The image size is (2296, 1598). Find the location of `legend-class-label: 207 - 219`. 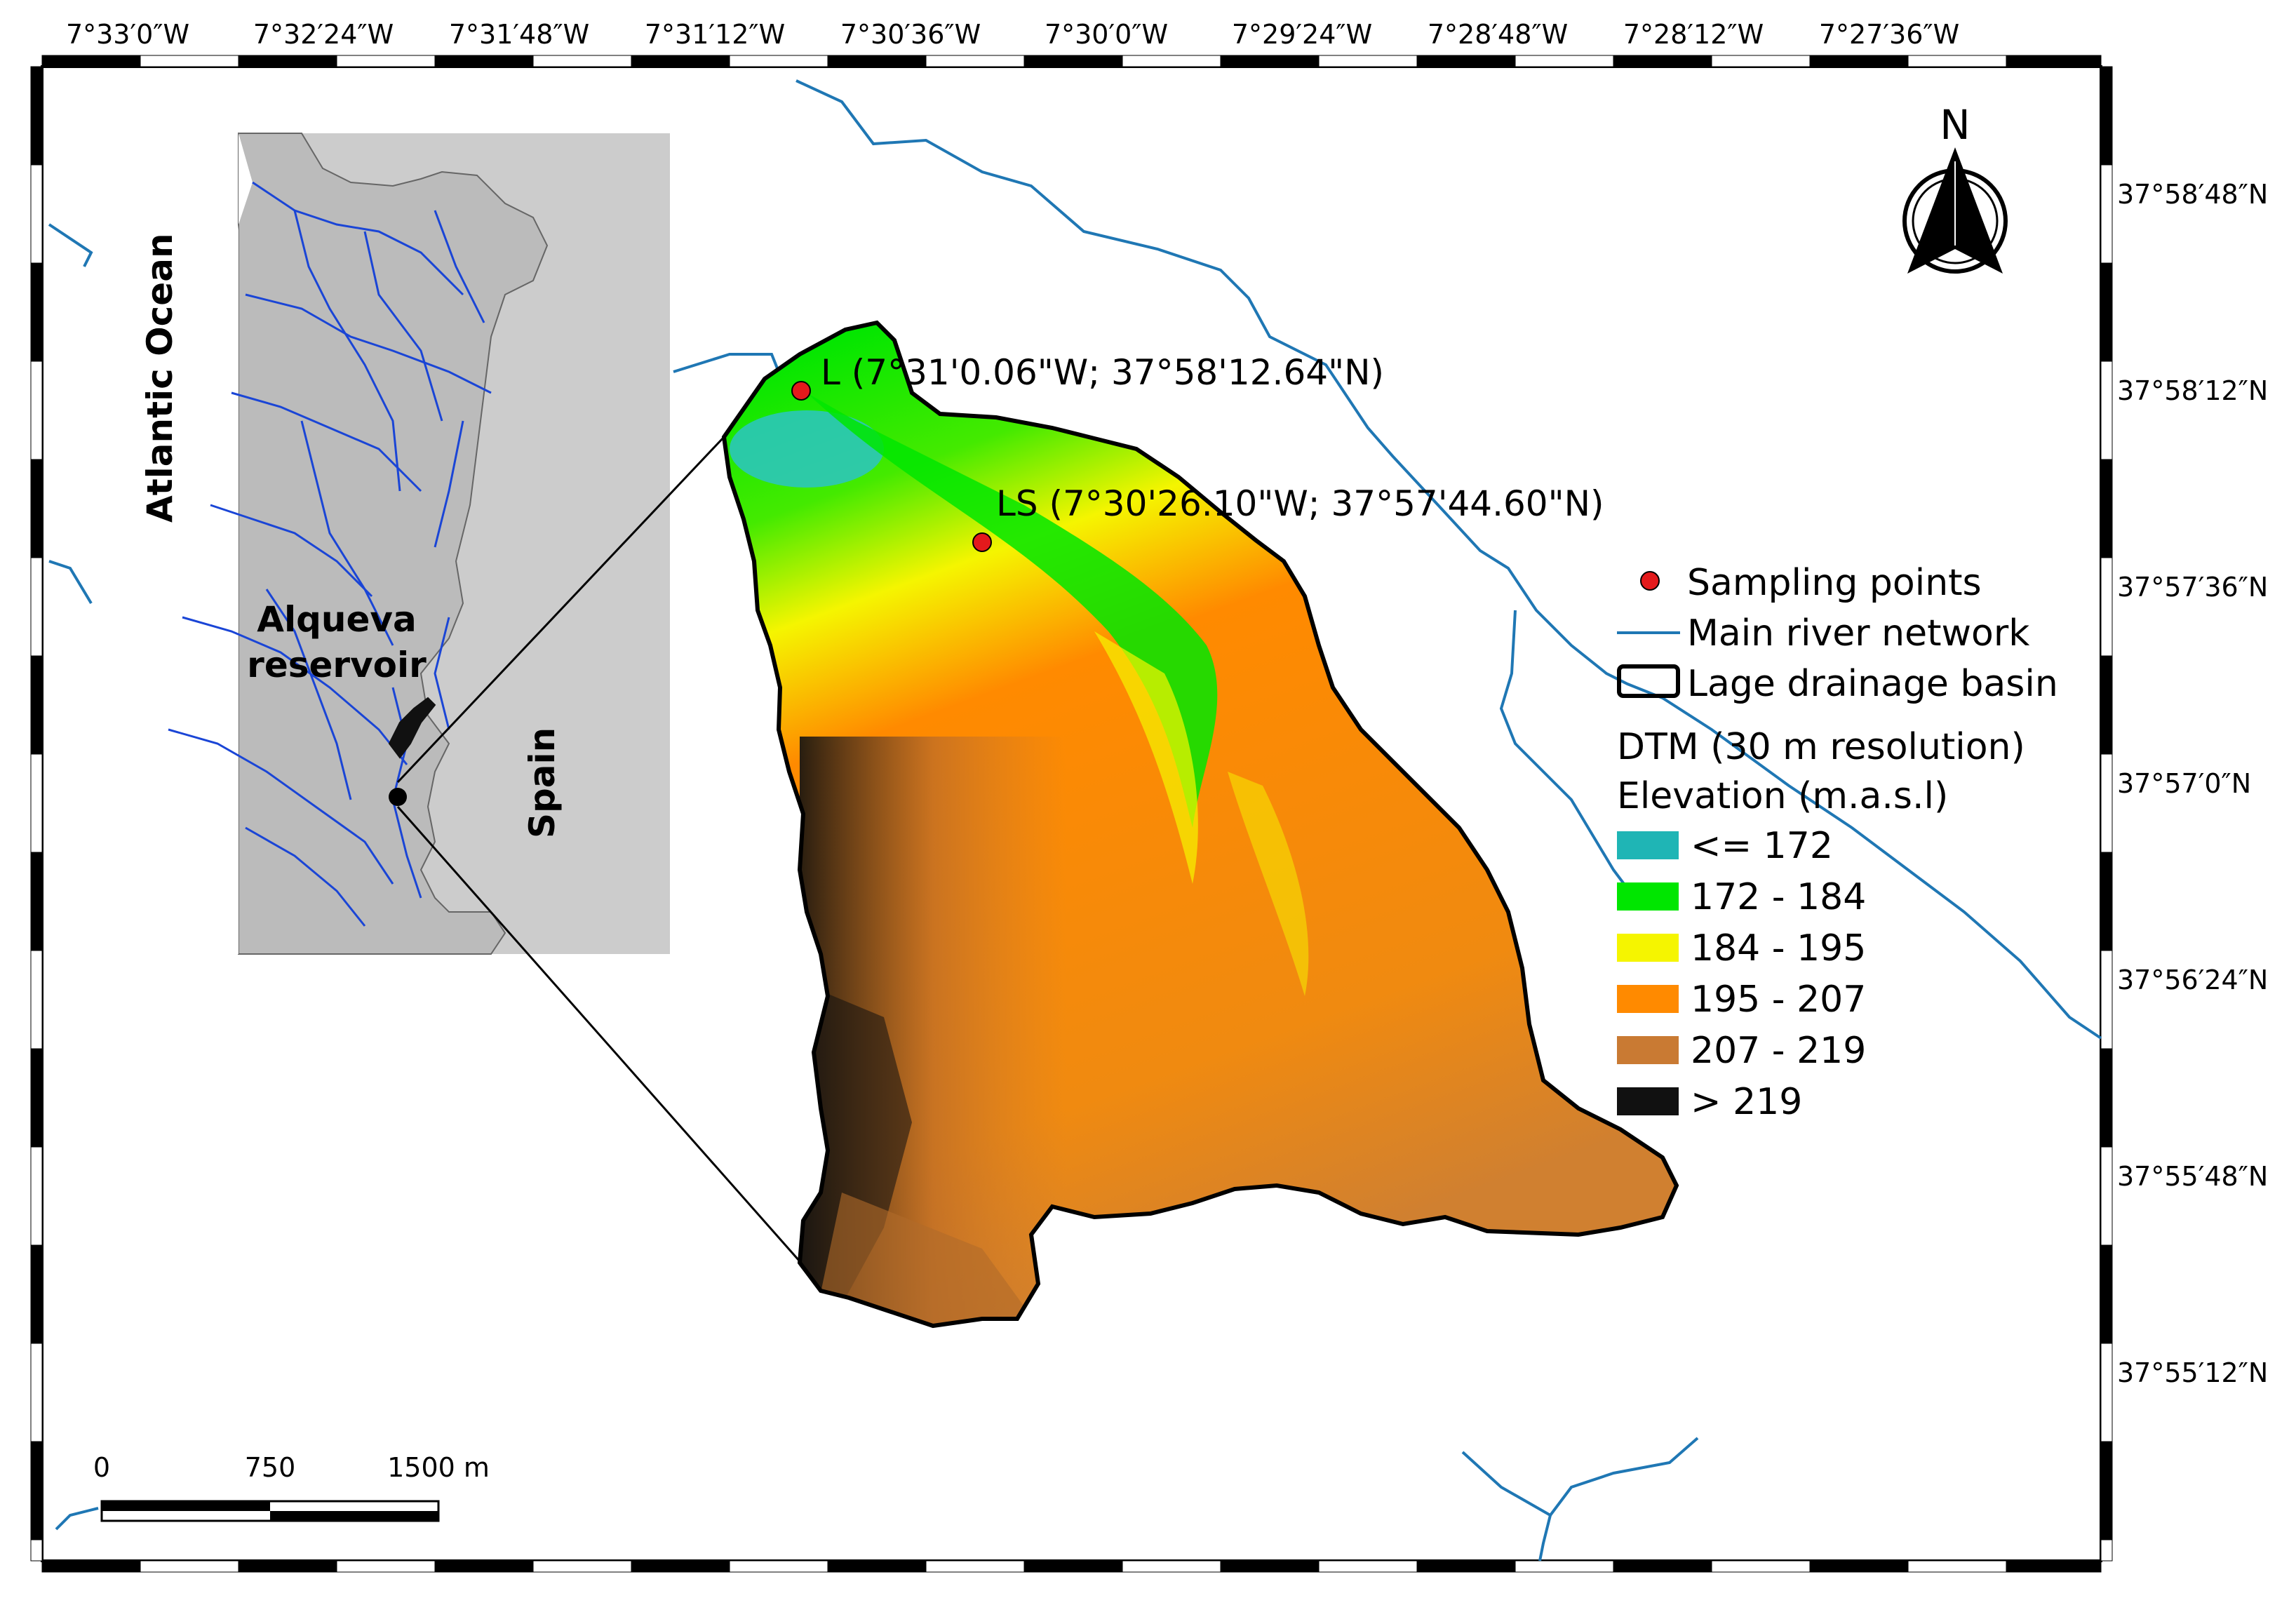

legend-class-label: 207 - 219 is located at coordinates (1778, 1051).